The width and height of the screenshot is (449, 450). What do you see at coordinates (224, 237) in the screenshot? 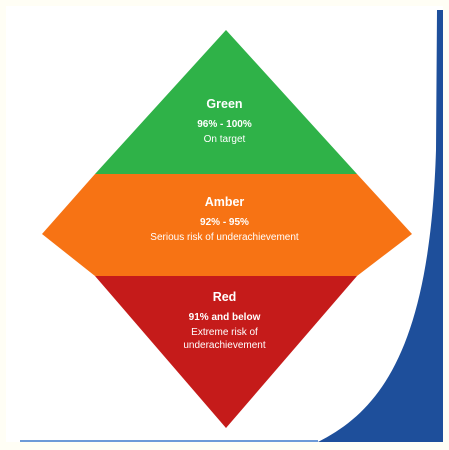
I see `amber-tier-description: Serious risk of underachievement` at bounding box center [224, 237].